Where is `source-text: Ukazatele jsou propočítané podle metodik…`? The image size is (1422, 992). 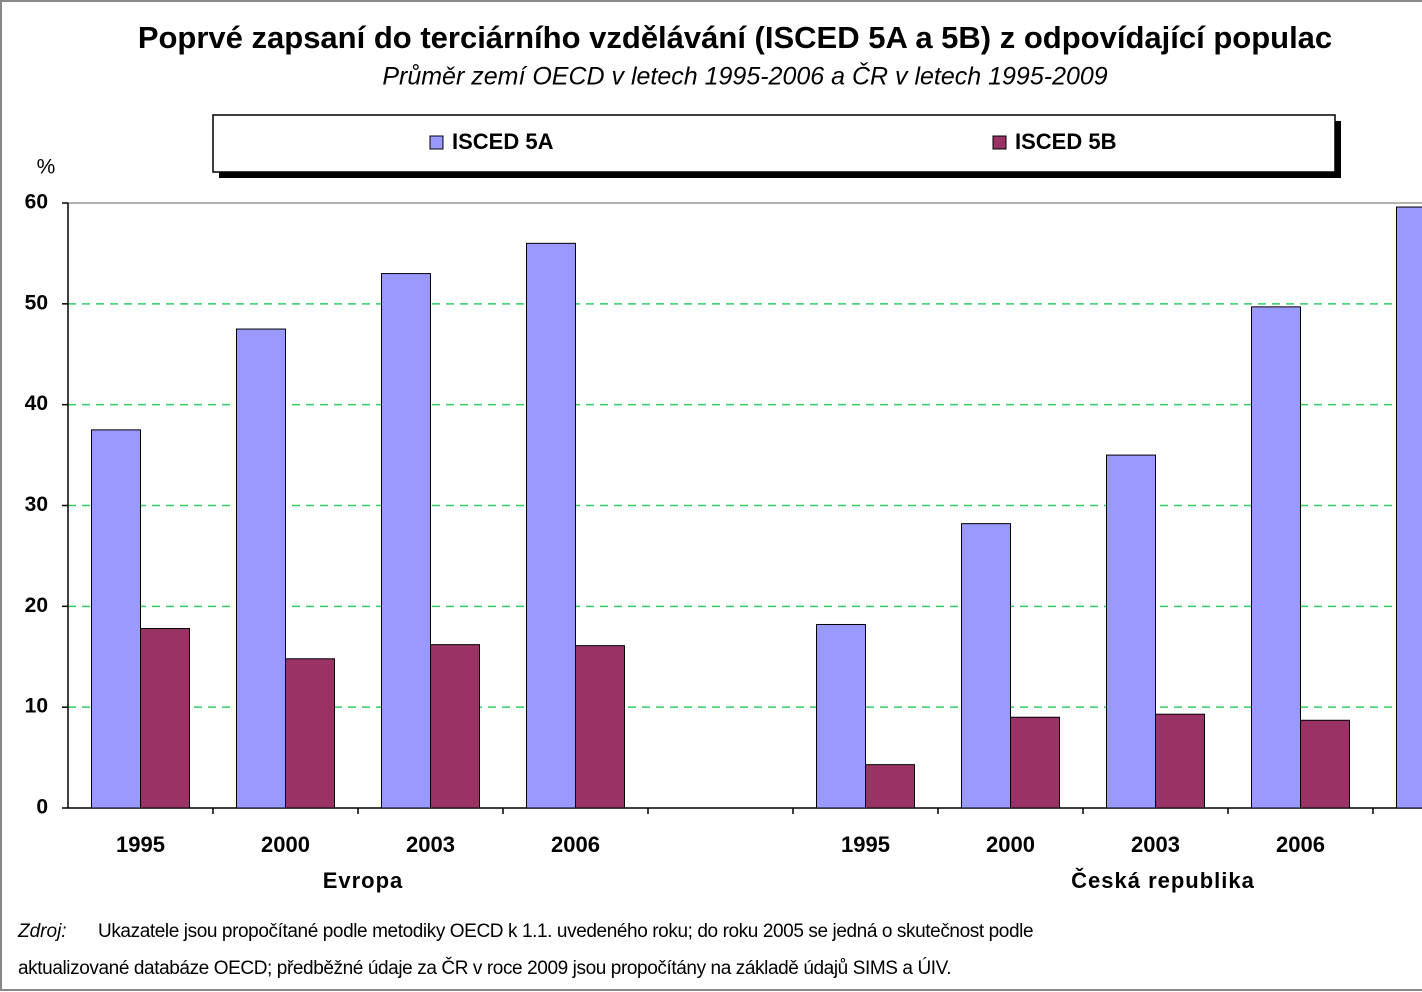
source-text: Ukazatele jsou propočítané podle metodik… is located at coordinates (565, 931).